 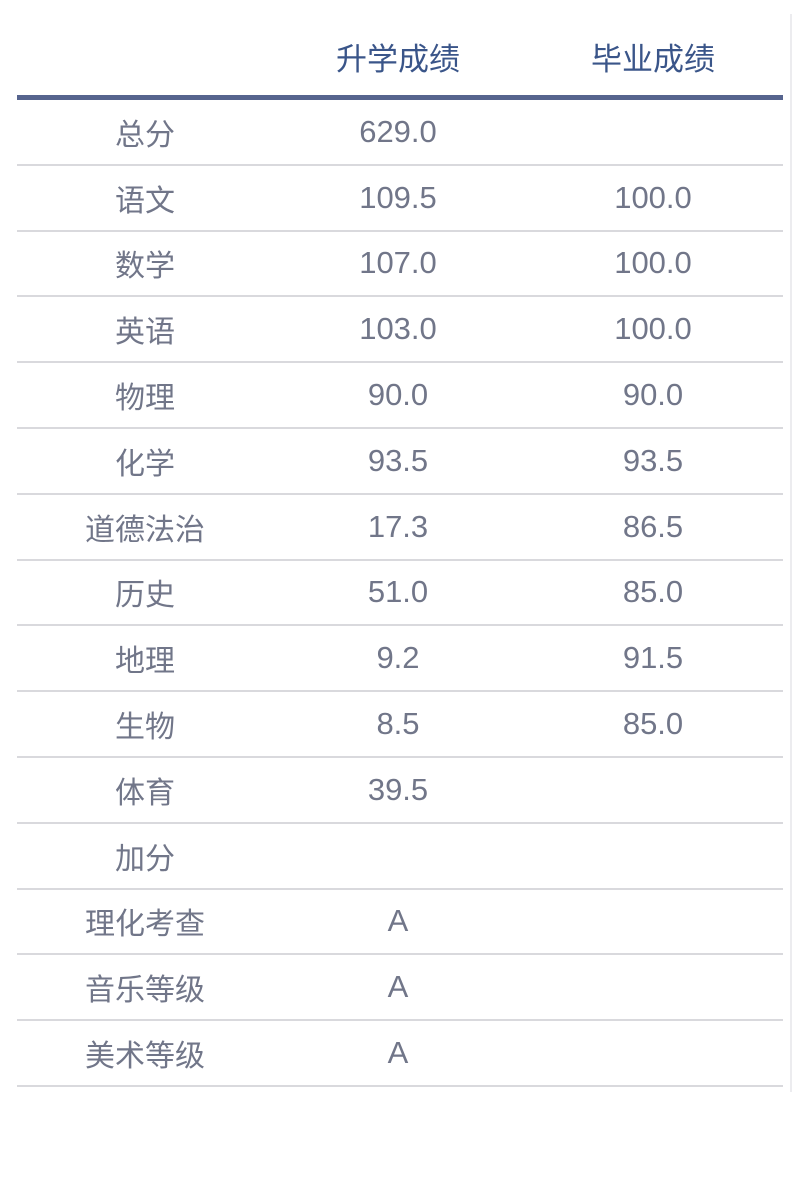 What do you see at coordinates (145, 464) in the screenshot?
I see `subject-label: 化学` at bounding box center [145, 464].